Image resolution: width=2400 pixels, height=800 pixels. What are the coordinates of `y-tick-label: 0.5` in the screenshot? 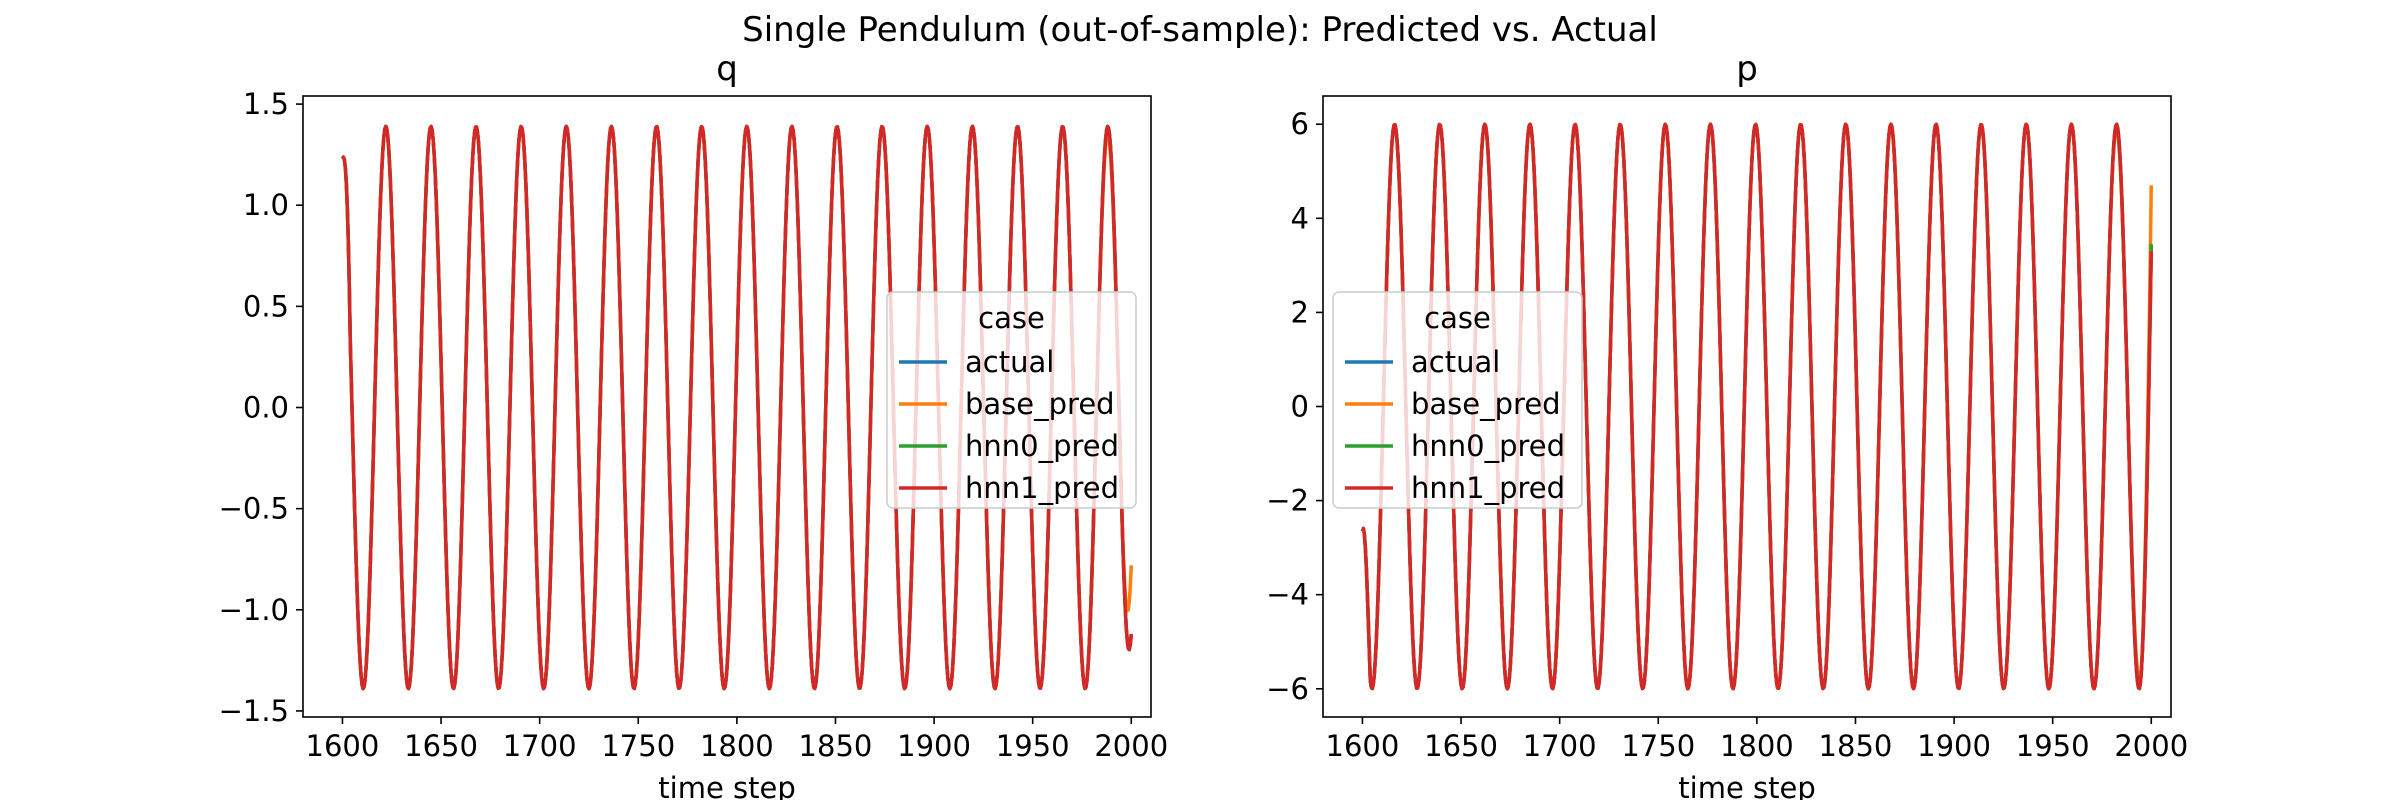 It's located at (266, 306).